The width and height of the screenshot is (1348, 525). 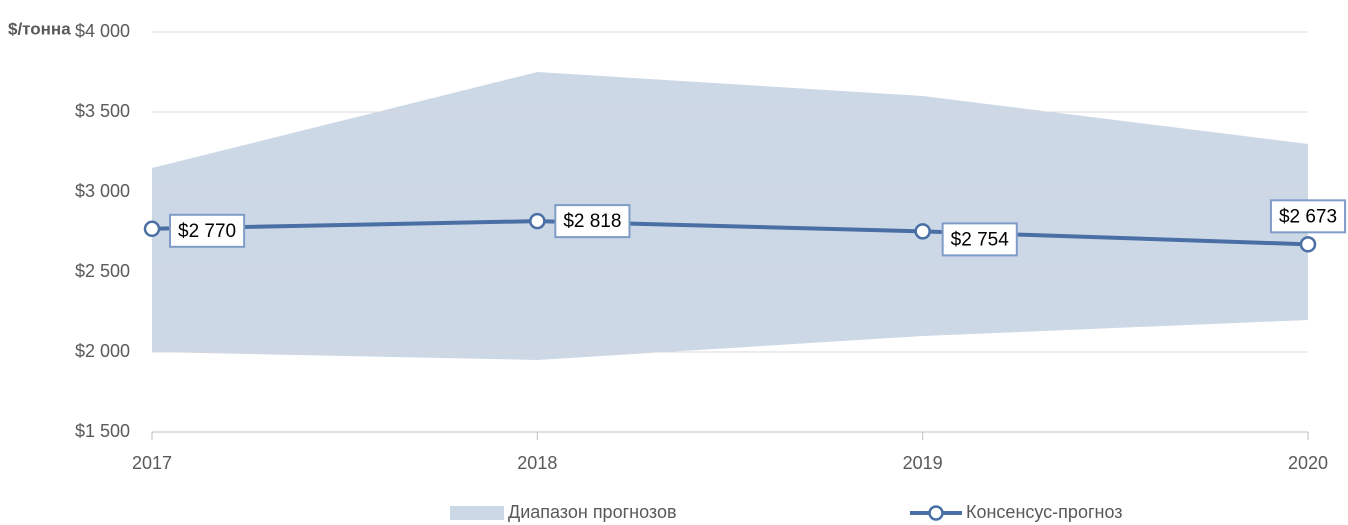 I want to click on legend-swatch, so click(x=477, y=513).